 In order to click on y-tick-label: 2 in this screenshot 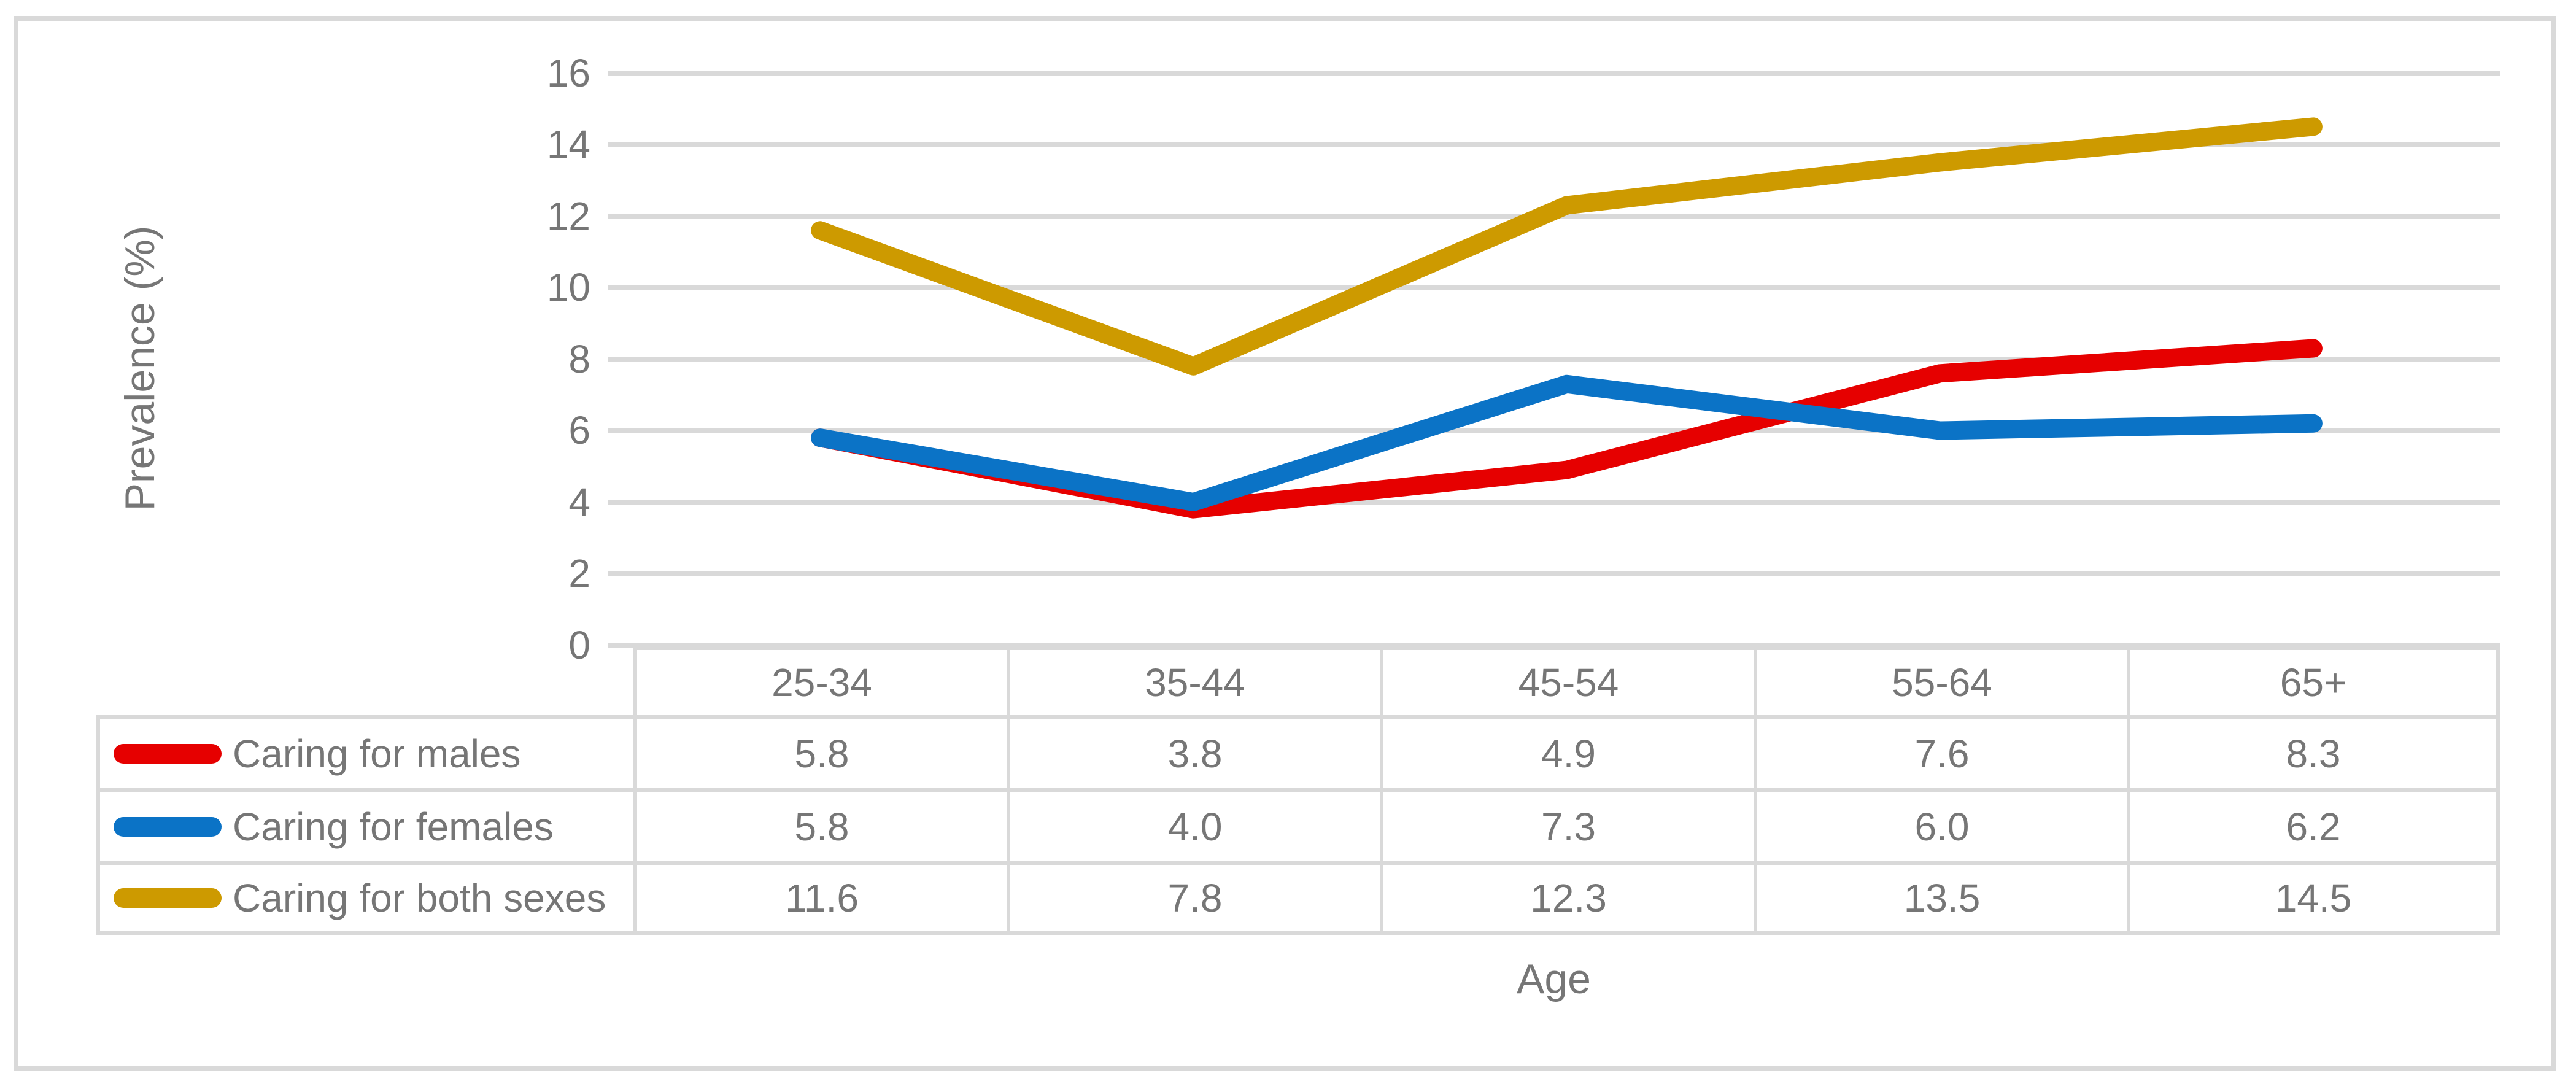, I will do `click(579, 573)`.